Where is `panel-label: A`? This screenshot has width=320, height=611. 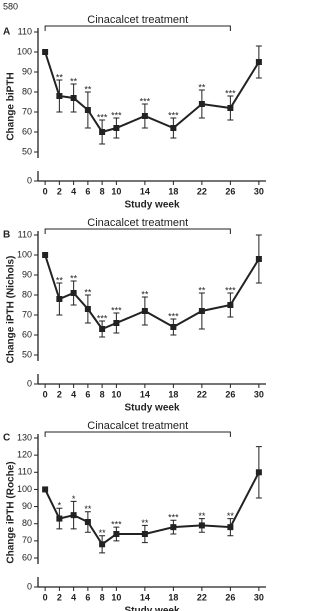 panel-label: A is located at coordinates (6, 32).